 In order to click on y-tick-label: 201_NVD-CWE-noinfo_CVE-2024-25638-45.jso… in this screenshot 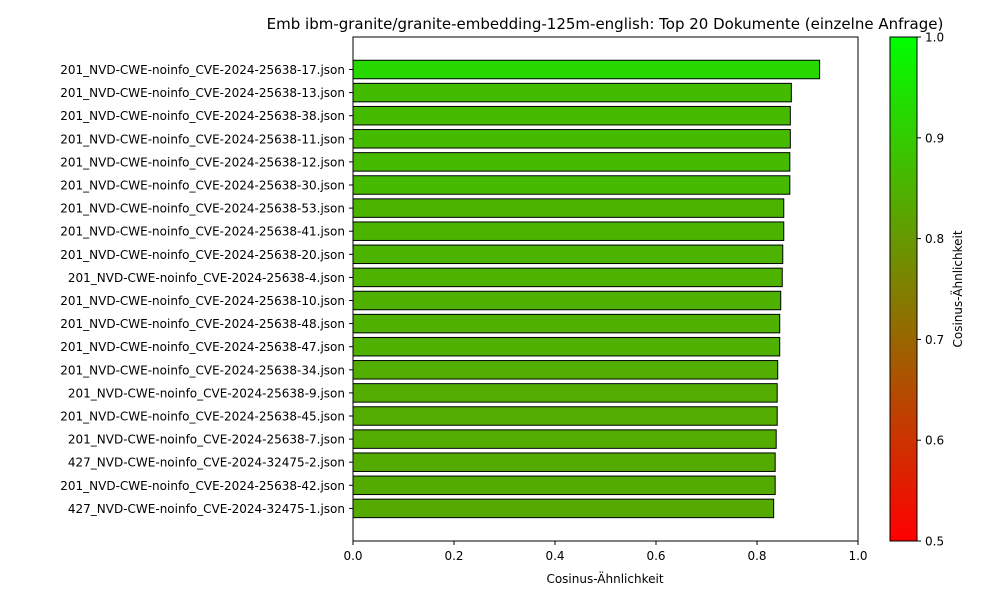, I will do `click(202, 417)`.